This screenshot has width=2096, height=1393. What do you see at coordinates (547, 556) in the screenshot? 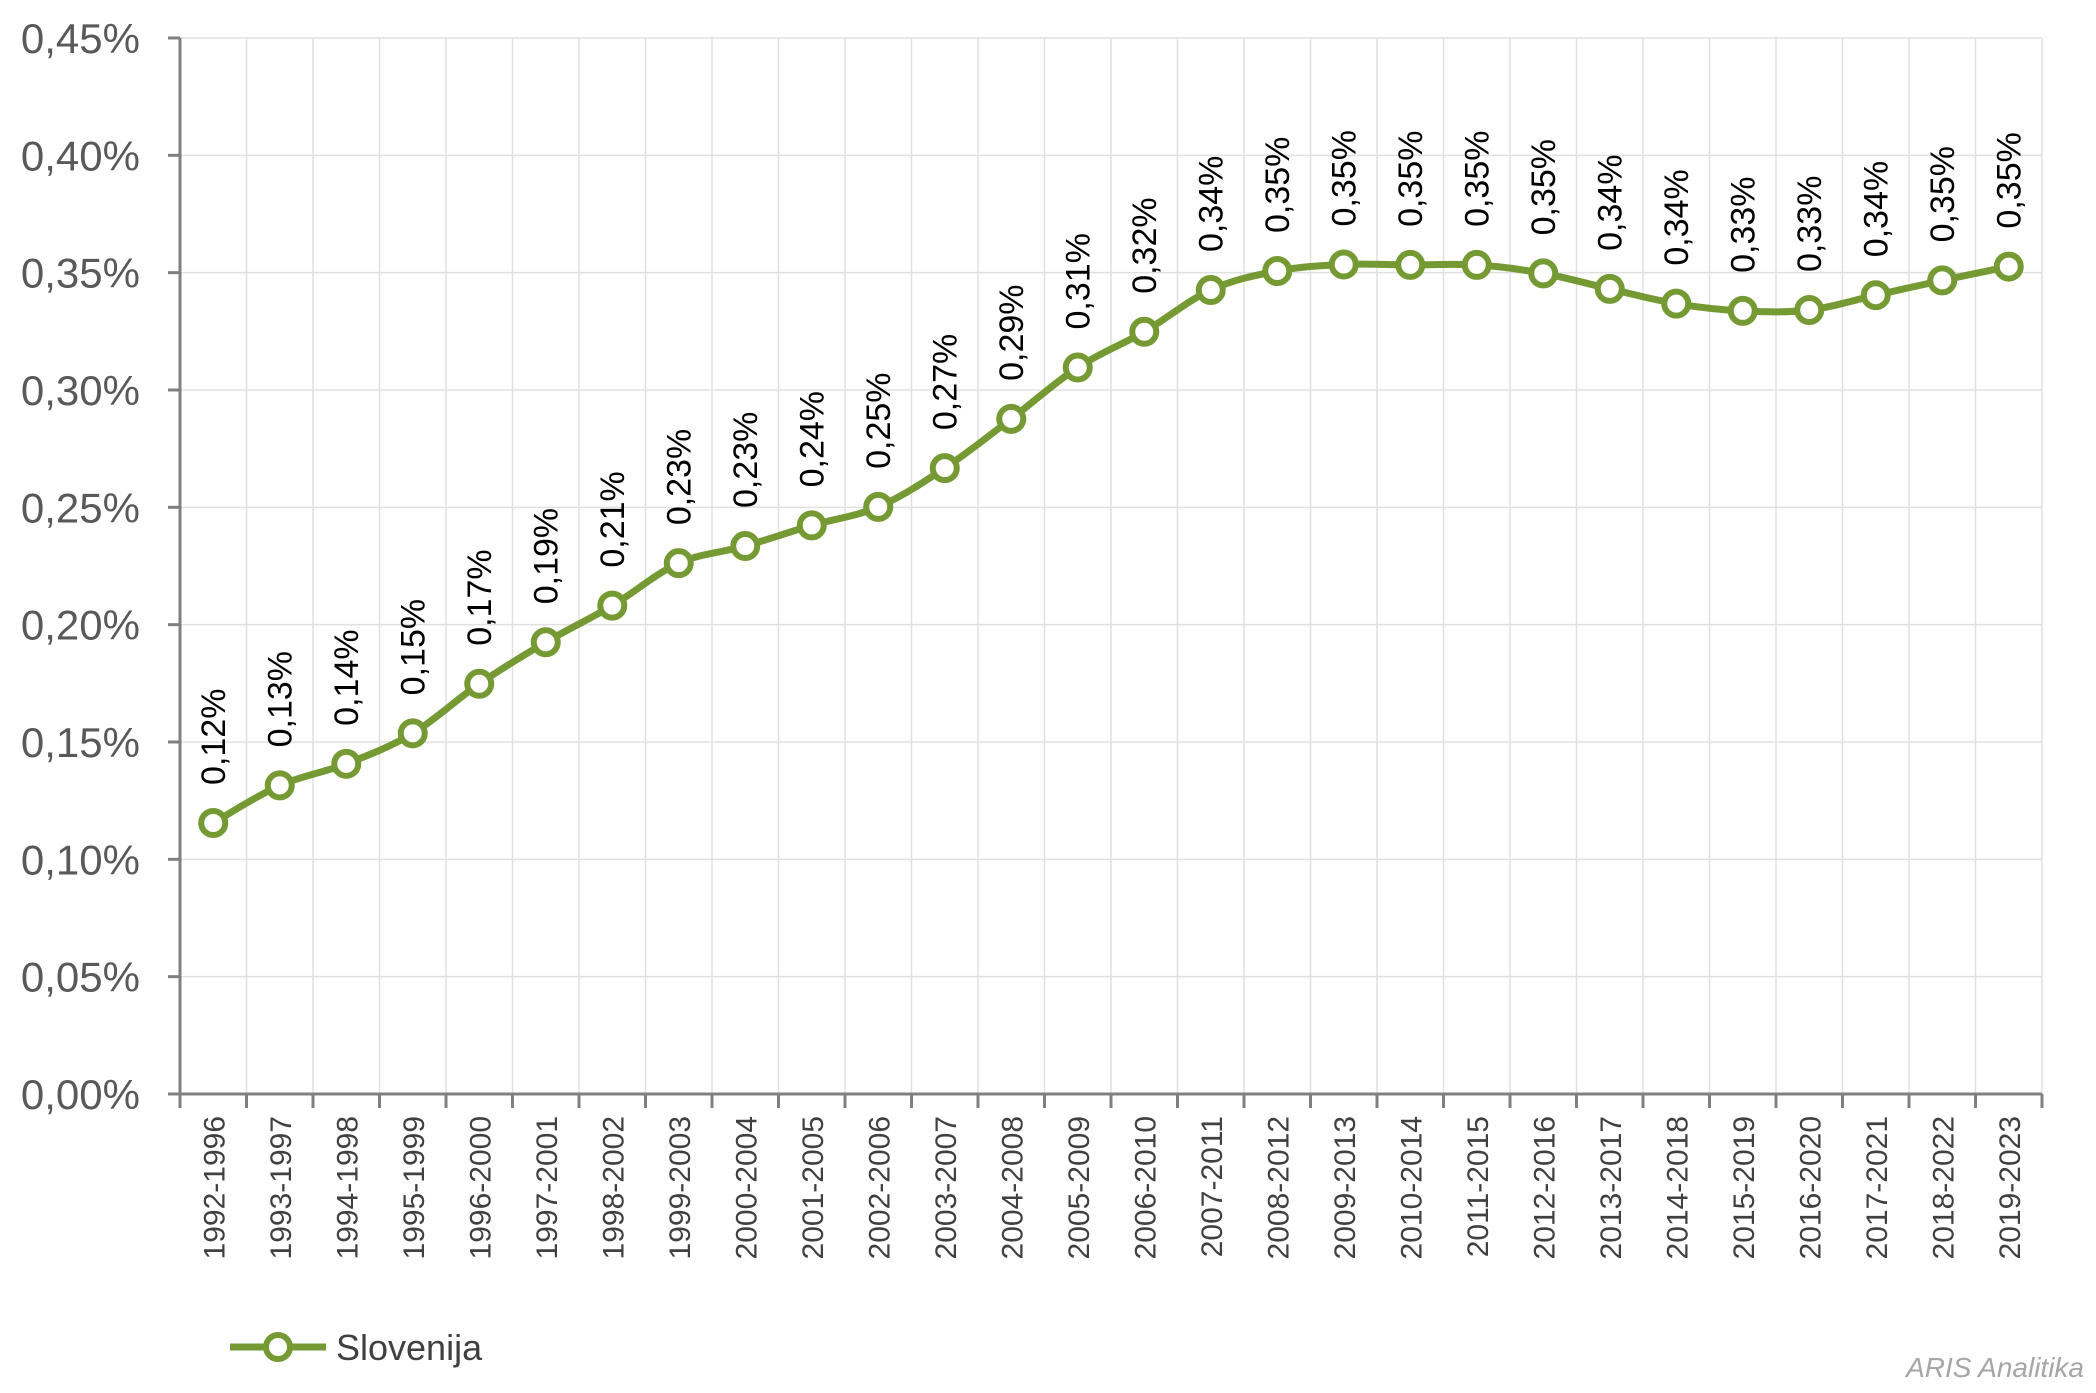
I see `data-label: 0,19%` at bounding box center [547, 556].